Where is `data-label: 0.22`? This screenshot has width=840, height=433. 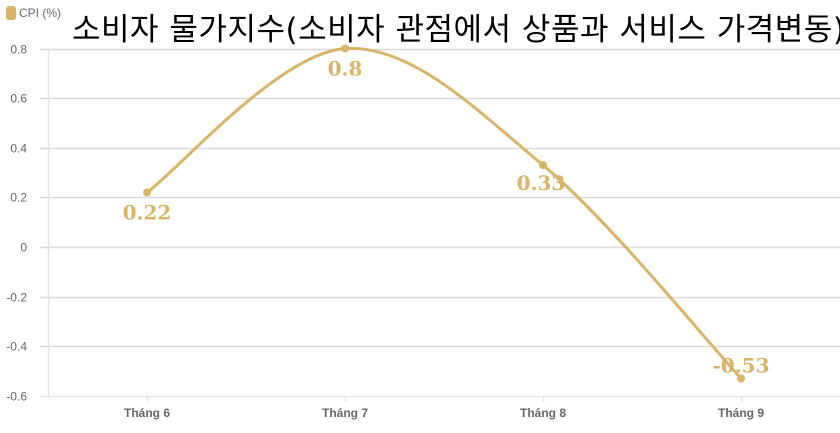 data-label: 0.22 is located at coordinates (147, 212).